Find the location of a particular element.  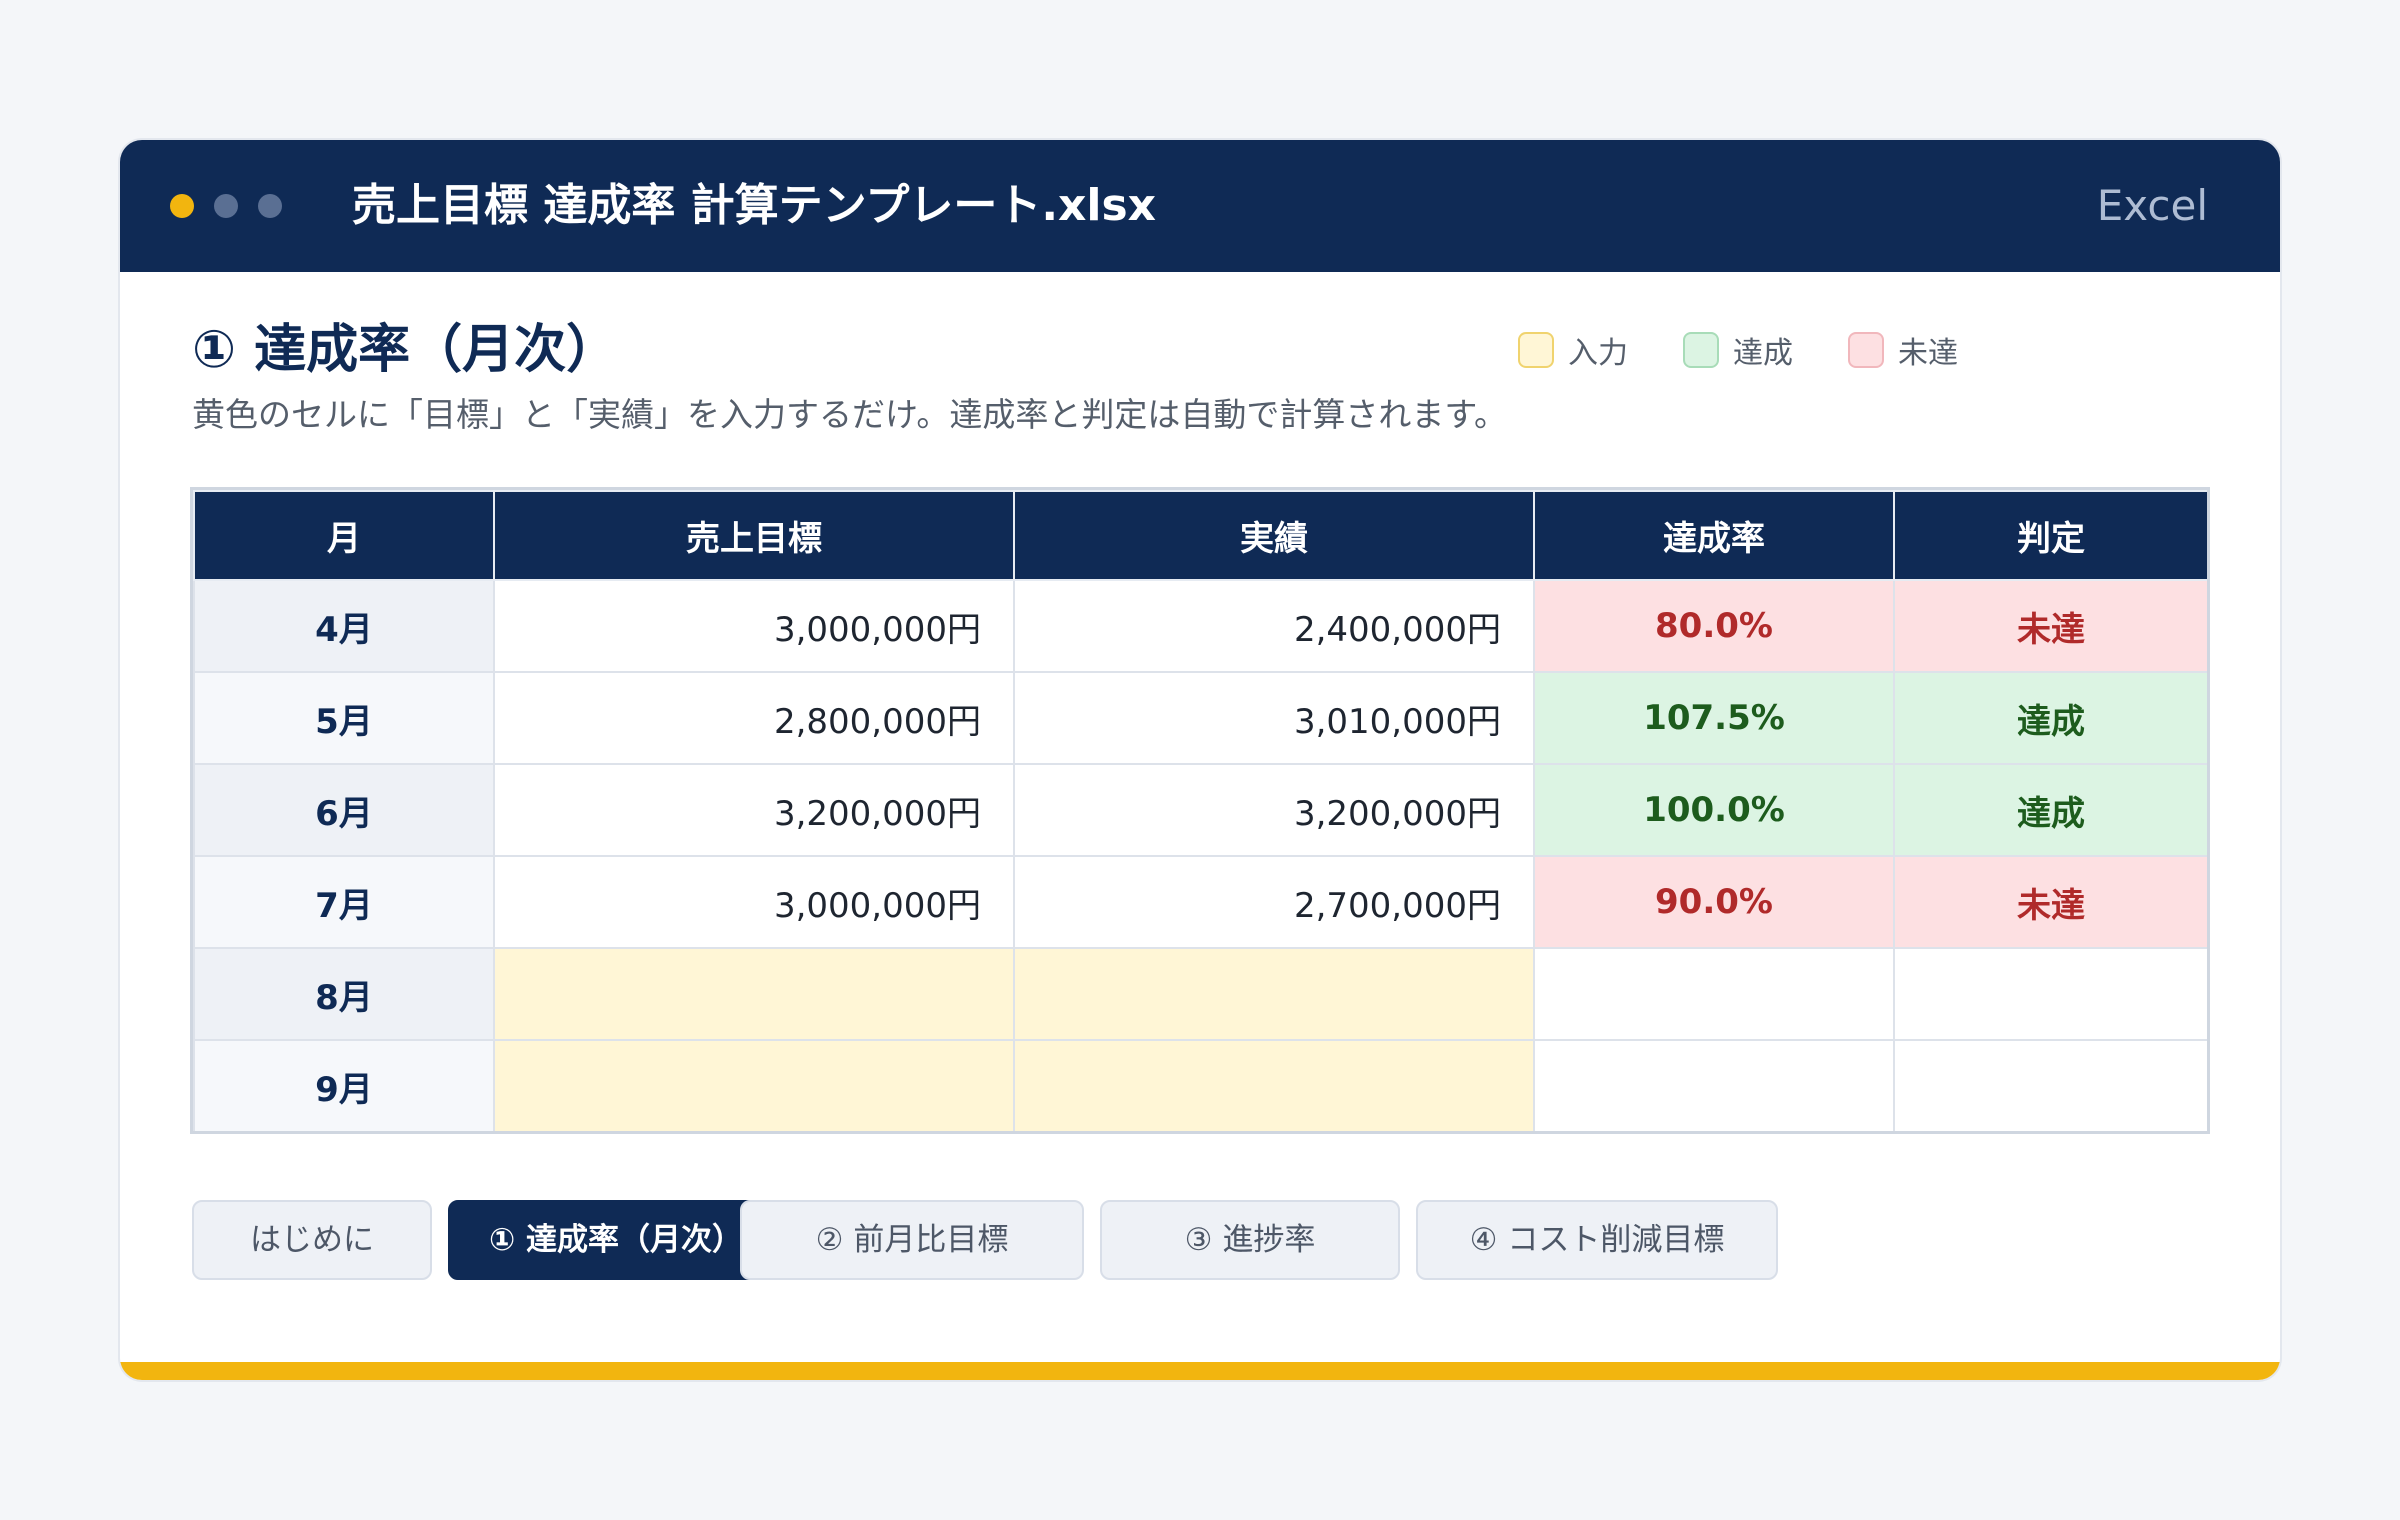

legend-item-input: 入力 is located at coordinates (1573, 350).